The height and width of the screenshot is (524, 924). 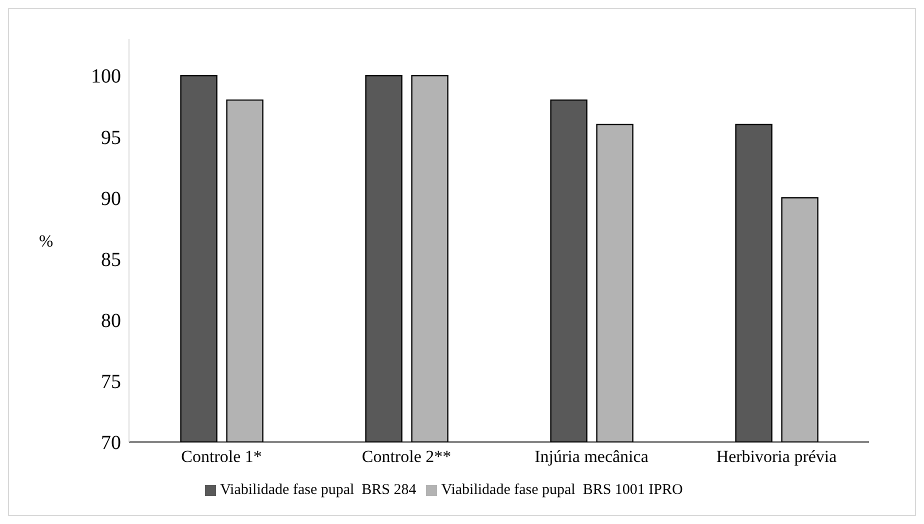 I want to click on y-tick-label: 80, so click(x=111, y=321).